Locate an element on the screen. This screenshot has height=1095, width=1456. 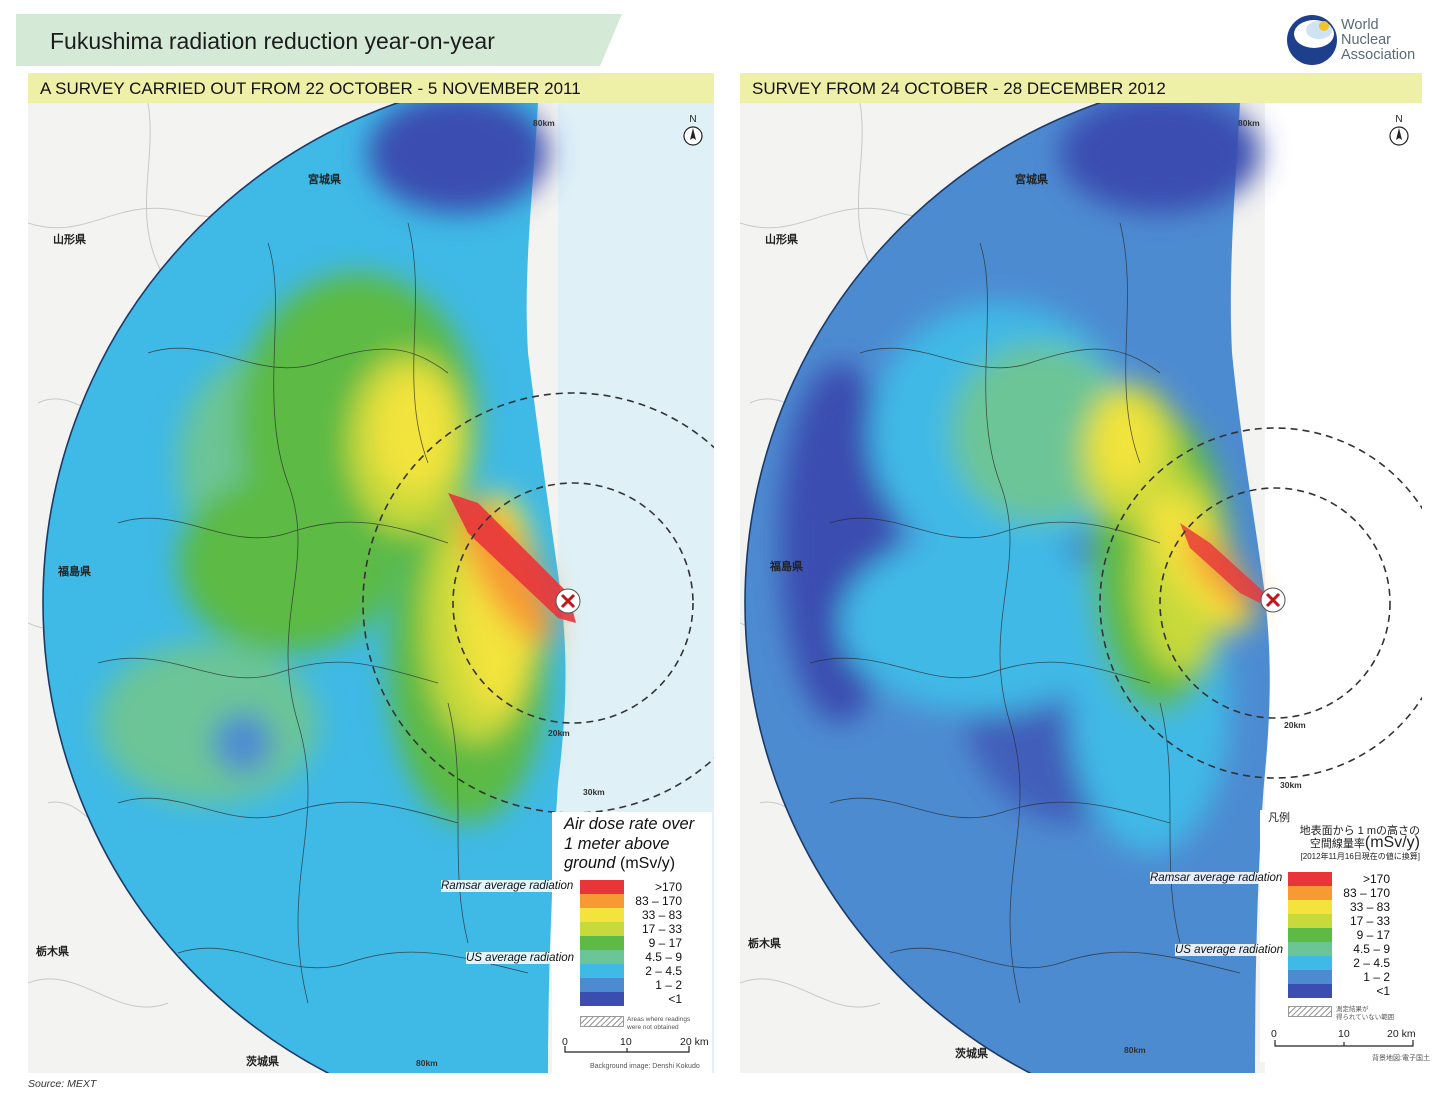
legend-2012-us-label: US average radiation is located at coordinates (1229, 950).